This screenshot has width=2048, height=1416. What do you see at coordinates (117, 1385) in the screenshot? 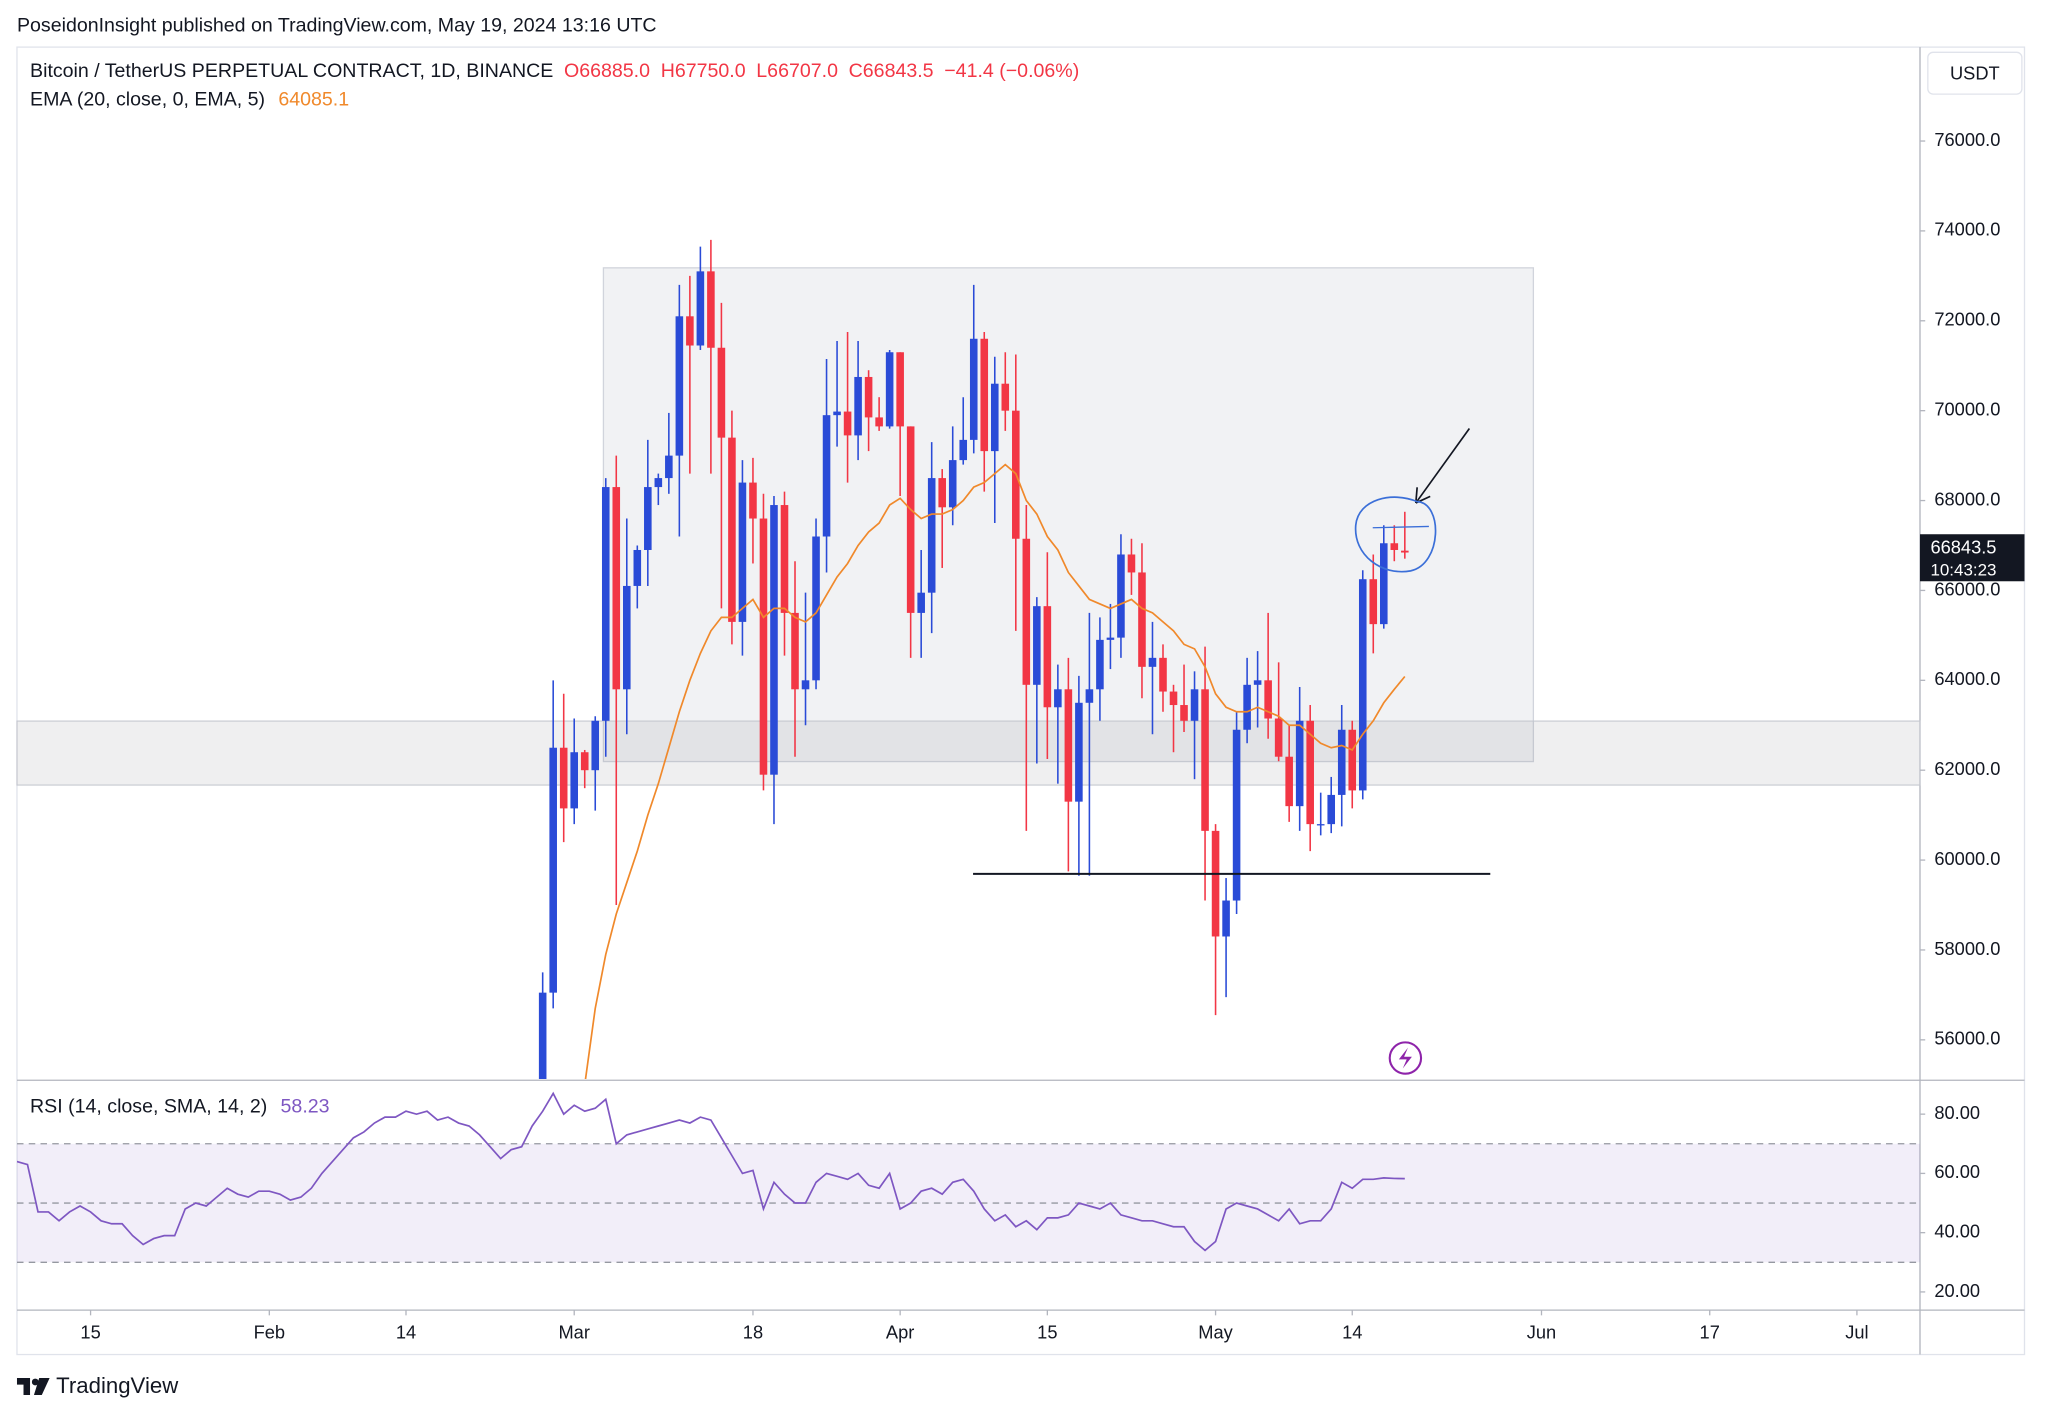
I see `footer-brand: TradingView` at bounding box center [117, 1385].